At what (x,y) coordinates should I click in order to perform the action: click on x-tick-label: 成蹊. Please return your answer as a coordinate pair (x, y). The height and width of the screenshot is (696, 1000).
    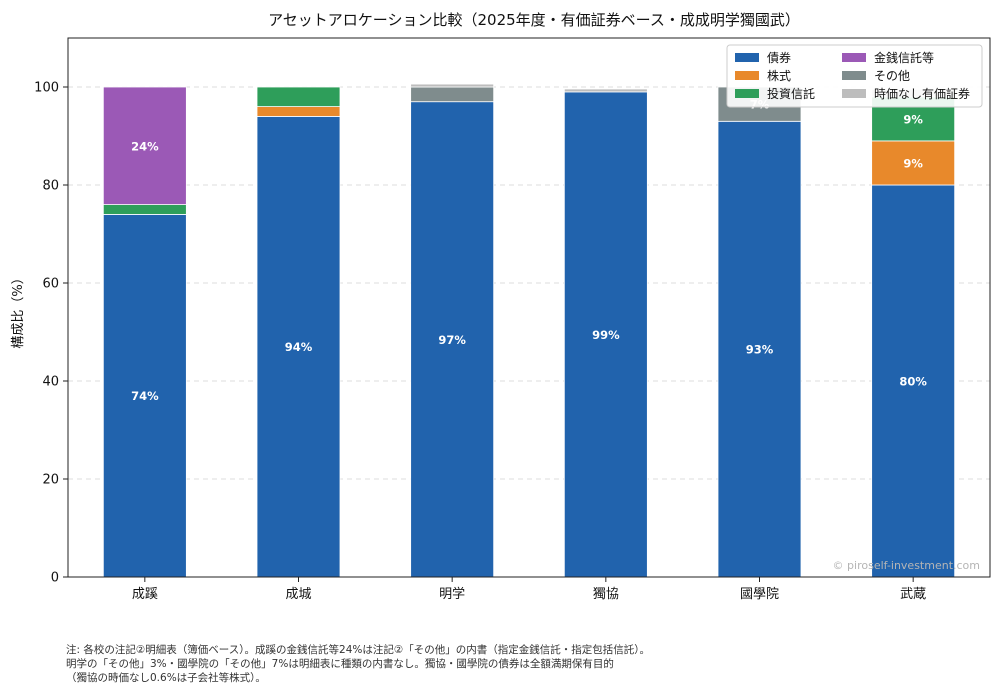
    Looking at the image, I should click on (145, 594).